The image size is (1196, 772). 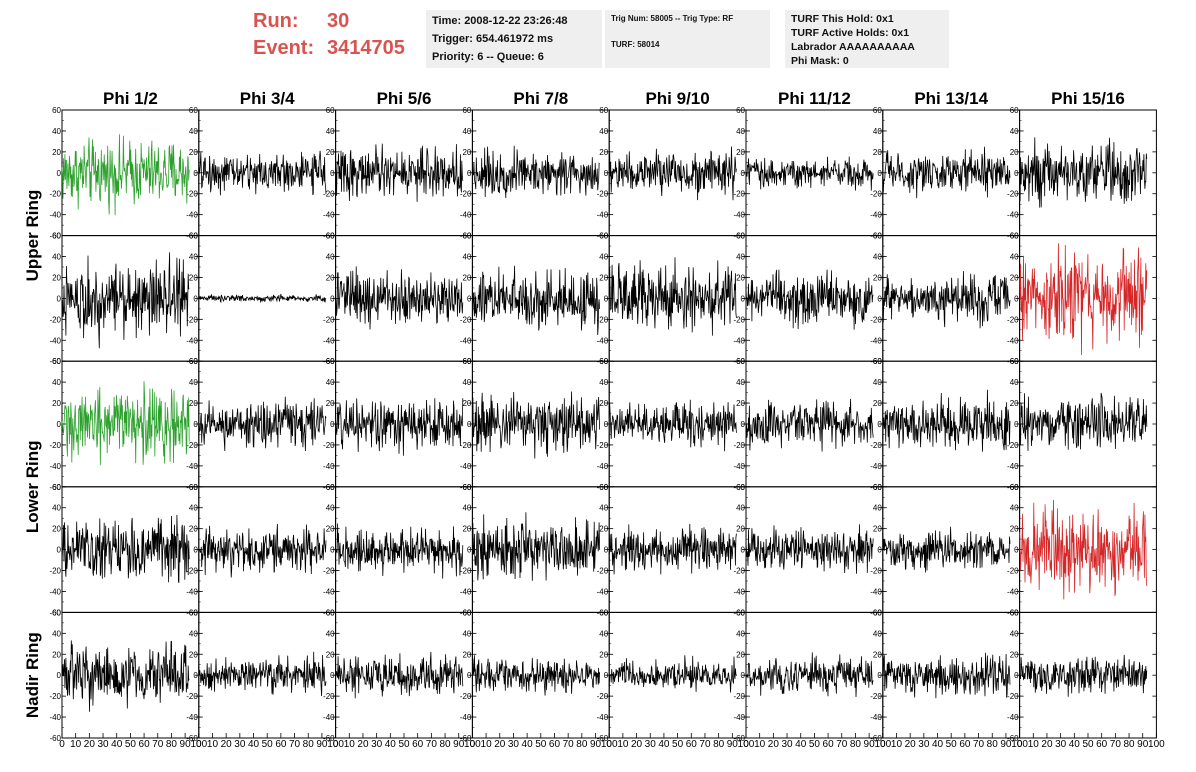 What do you see at coordinates (540, 98) in the screenshot?
I see `column-title: Phi 7/8` at bounding box center [540, 98].